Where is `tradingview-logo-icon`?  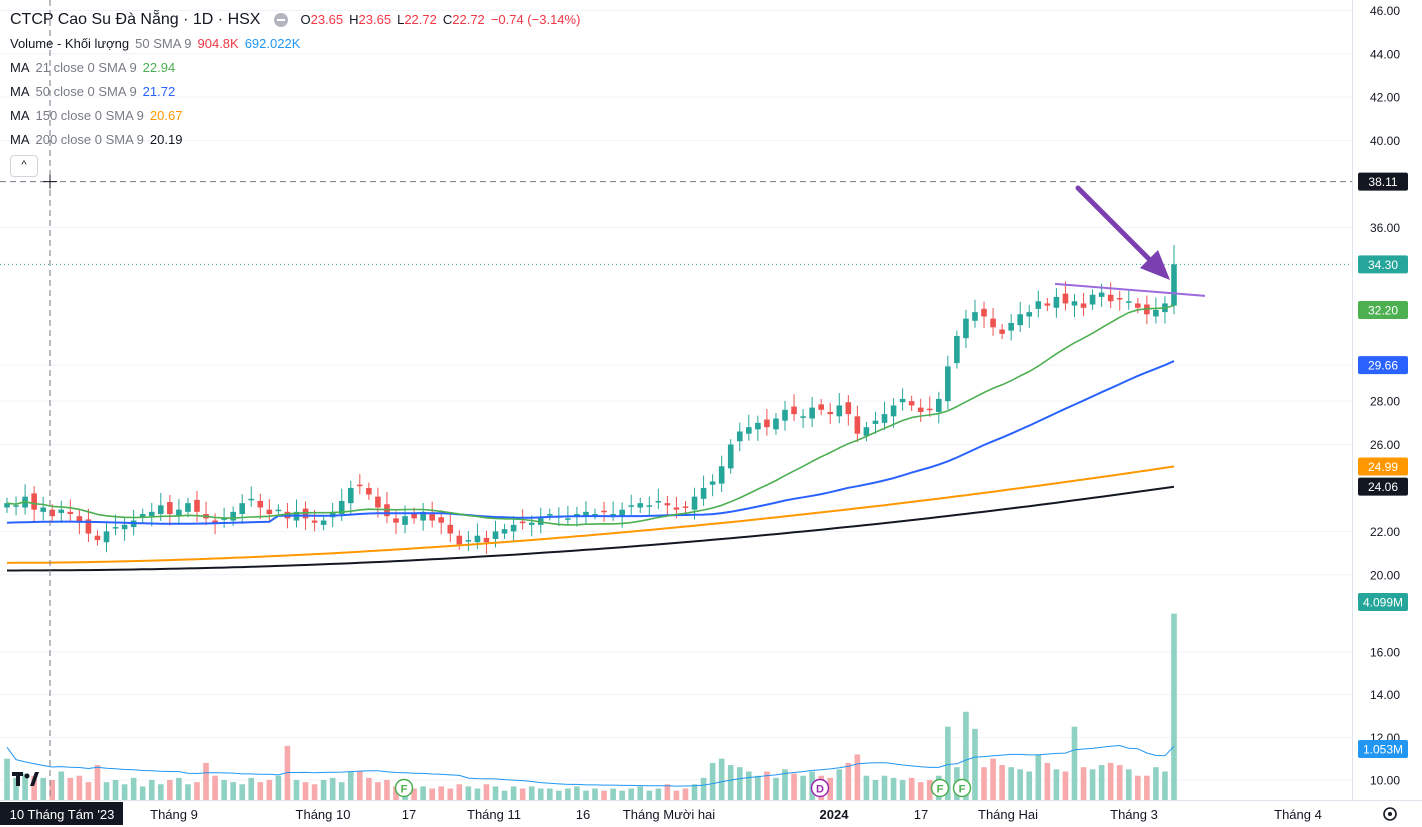
tradingview-logo-icon is located at coordinates (26, 780).